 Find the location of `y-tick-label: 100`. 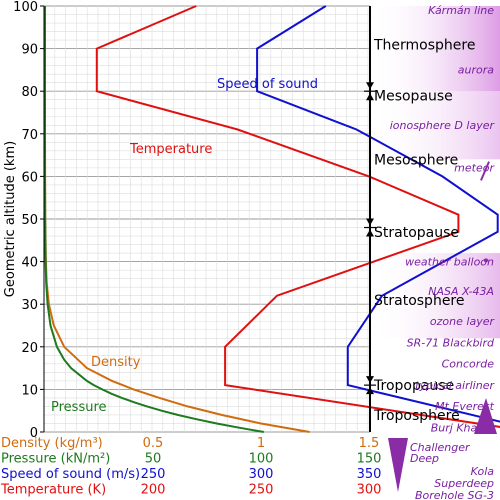

y-tick-label: 100 is located at coordinates (25, 7).